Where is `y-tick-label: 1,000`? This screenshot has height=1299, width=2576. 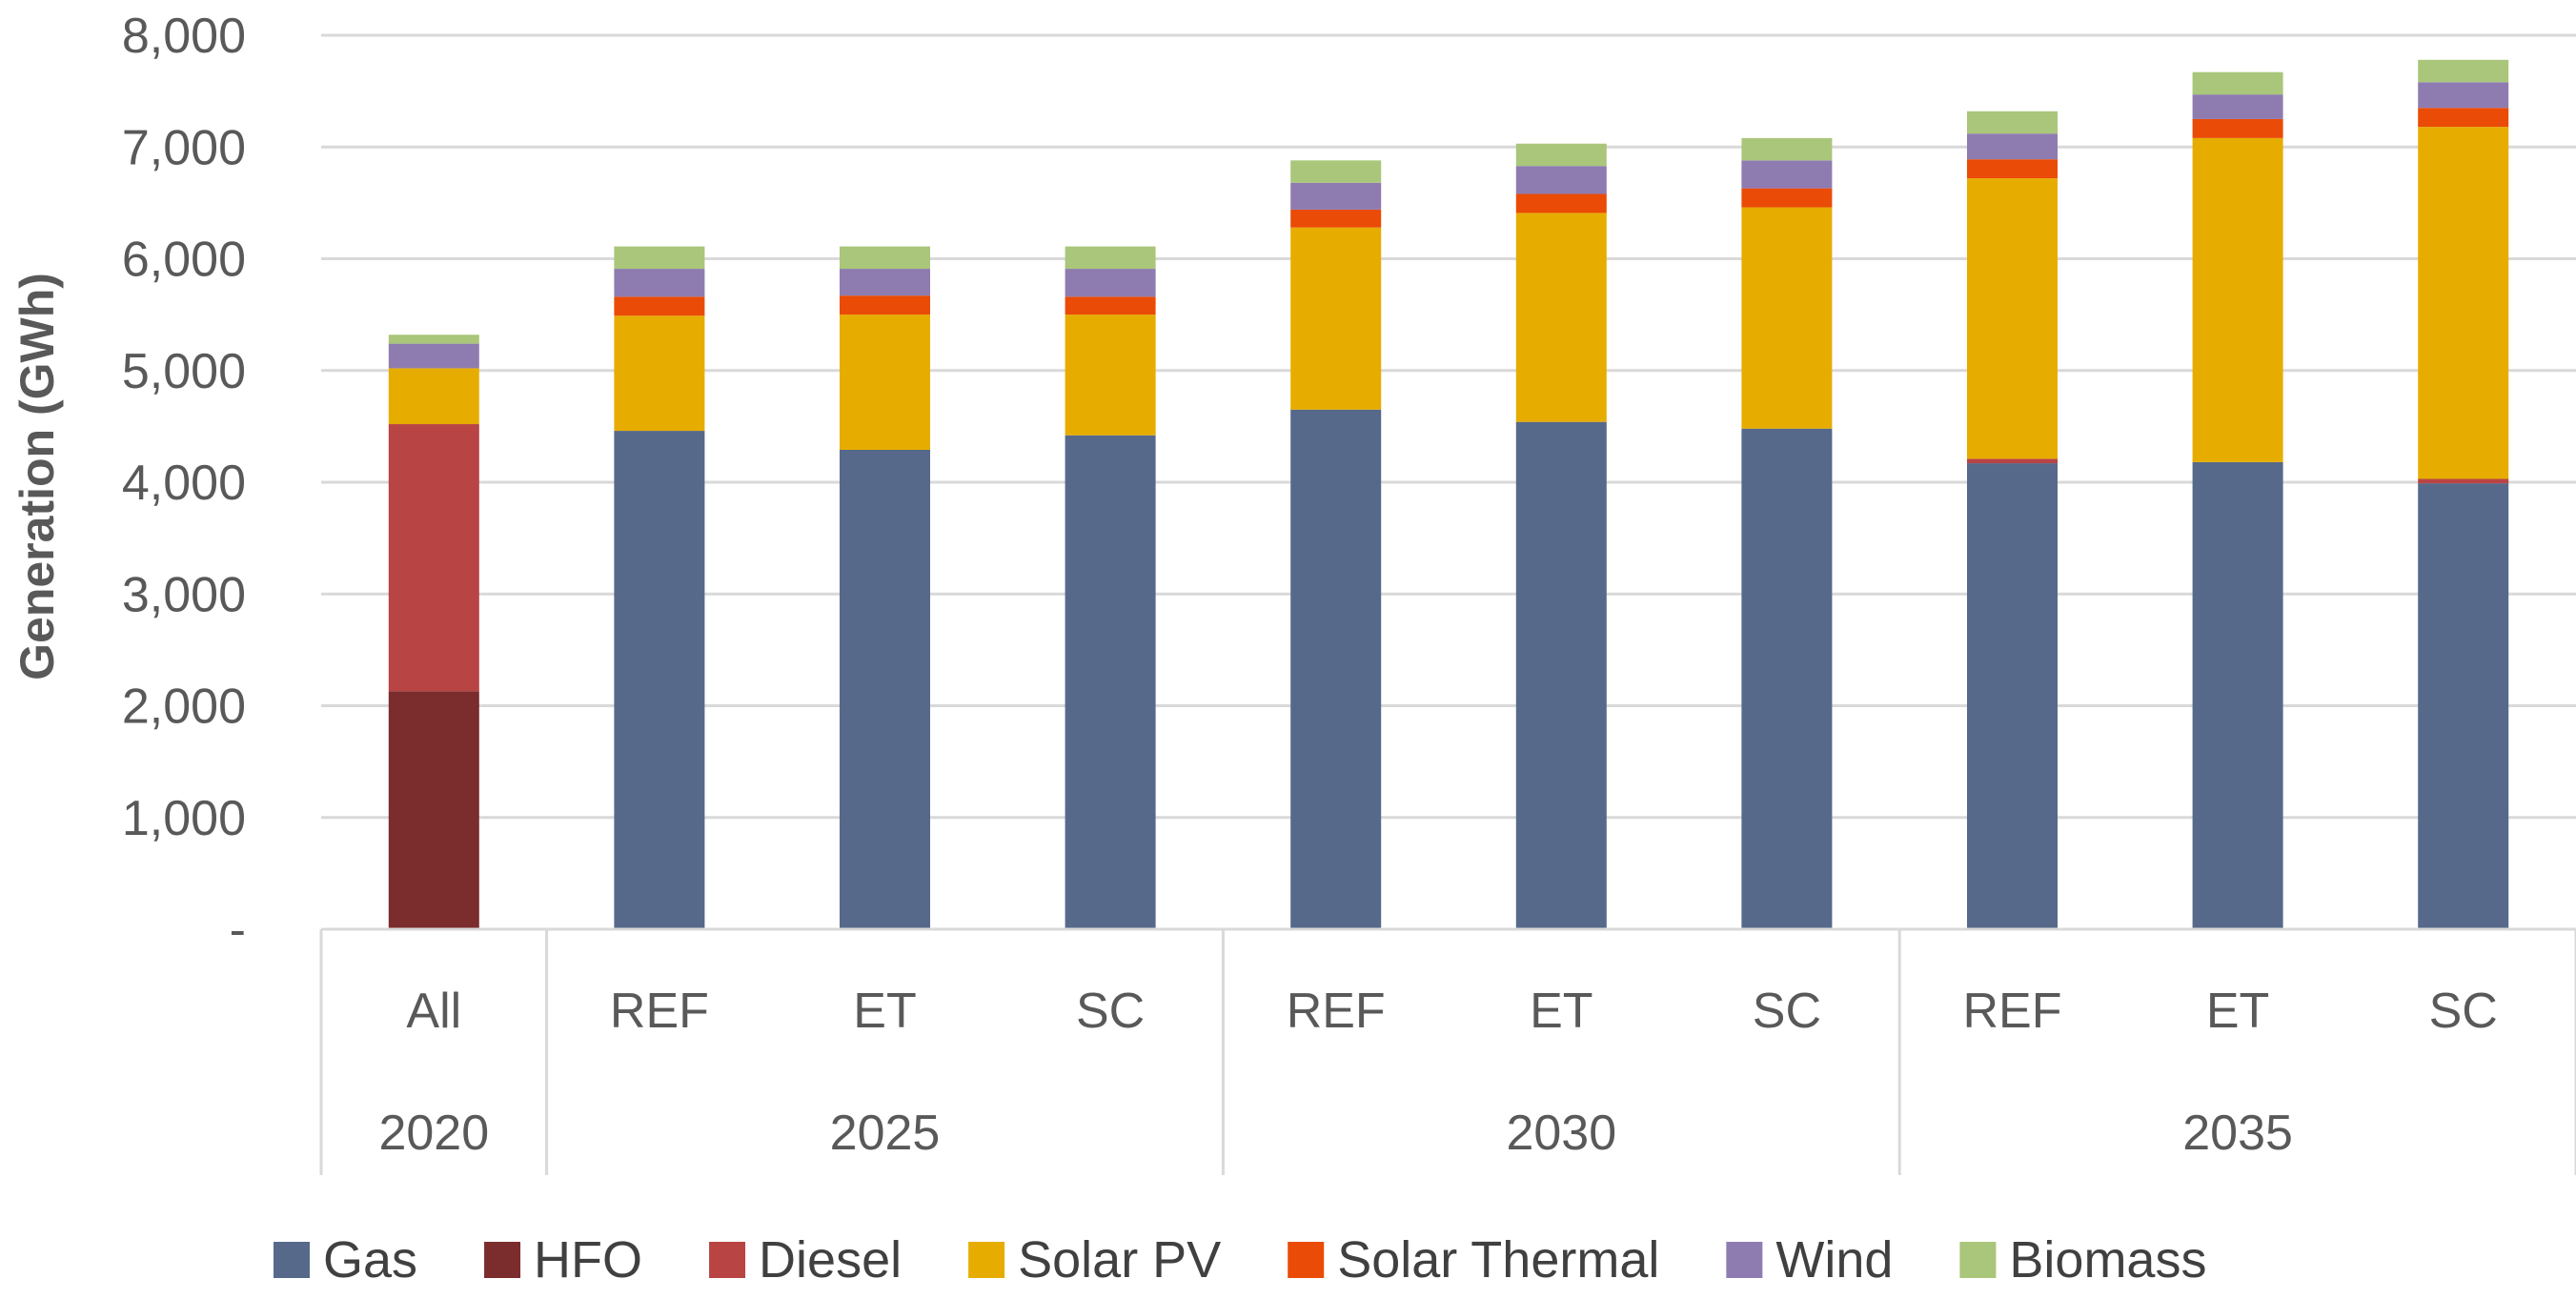 y-tick-label: 1,000 is located at coordinates (184, 818).